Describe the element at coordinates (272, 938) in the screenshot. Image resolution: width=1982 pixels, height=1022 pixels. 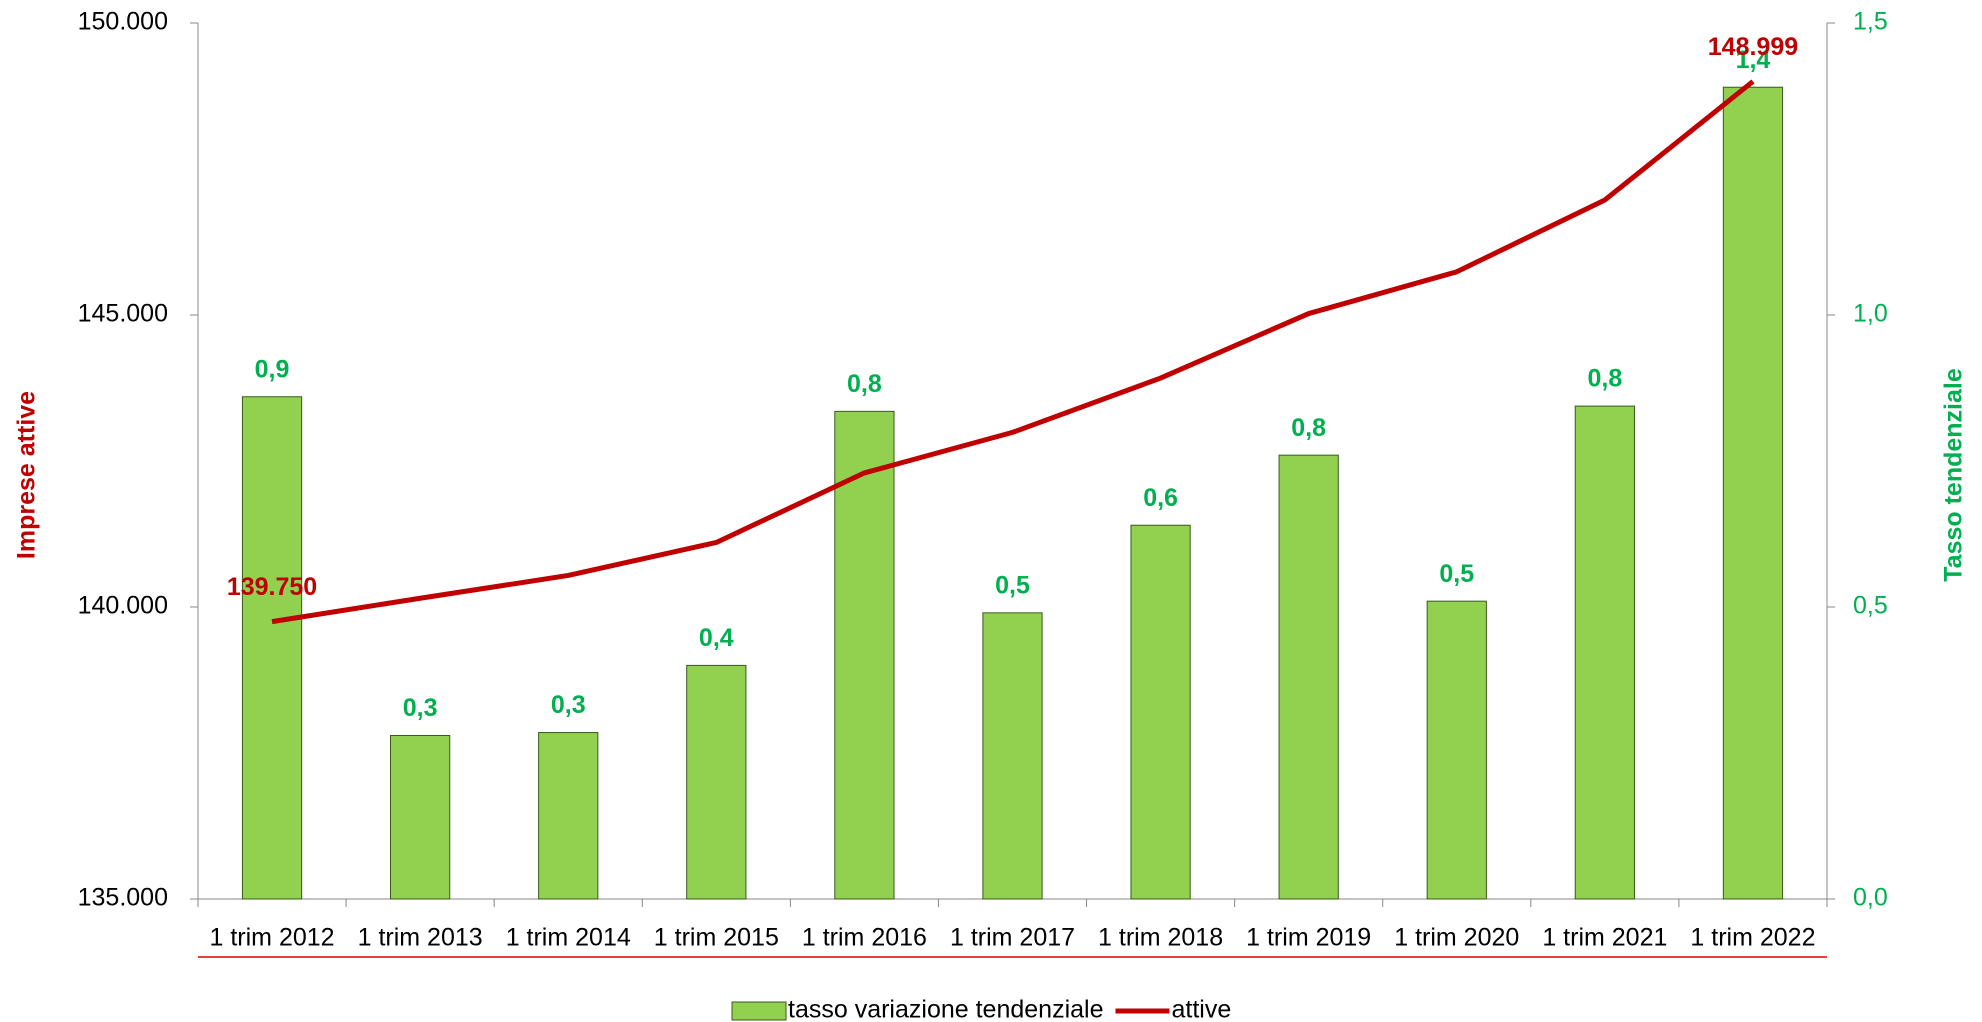
I see `x-tick-label: 1 trim 2012` at that location.